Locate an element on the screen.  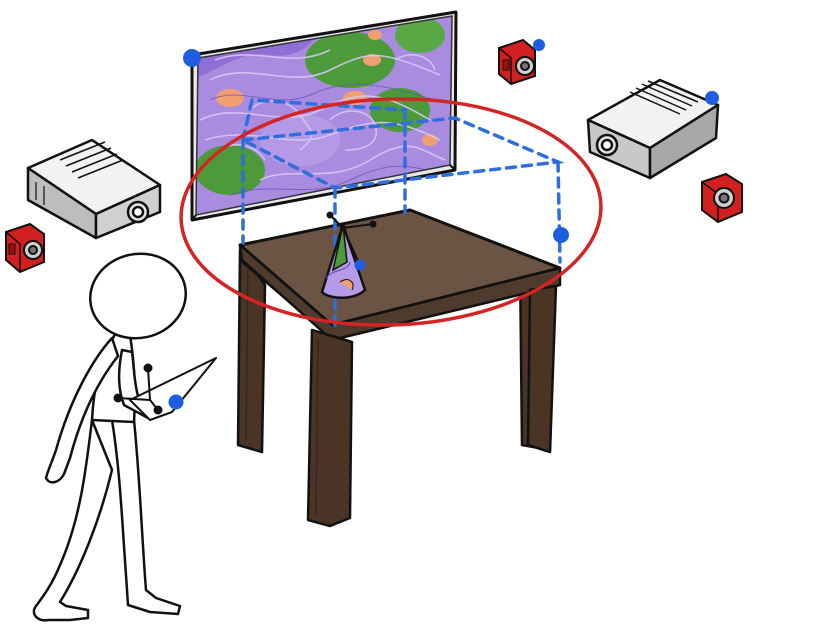
stick-figure-user is located at coordinates (110, 437).